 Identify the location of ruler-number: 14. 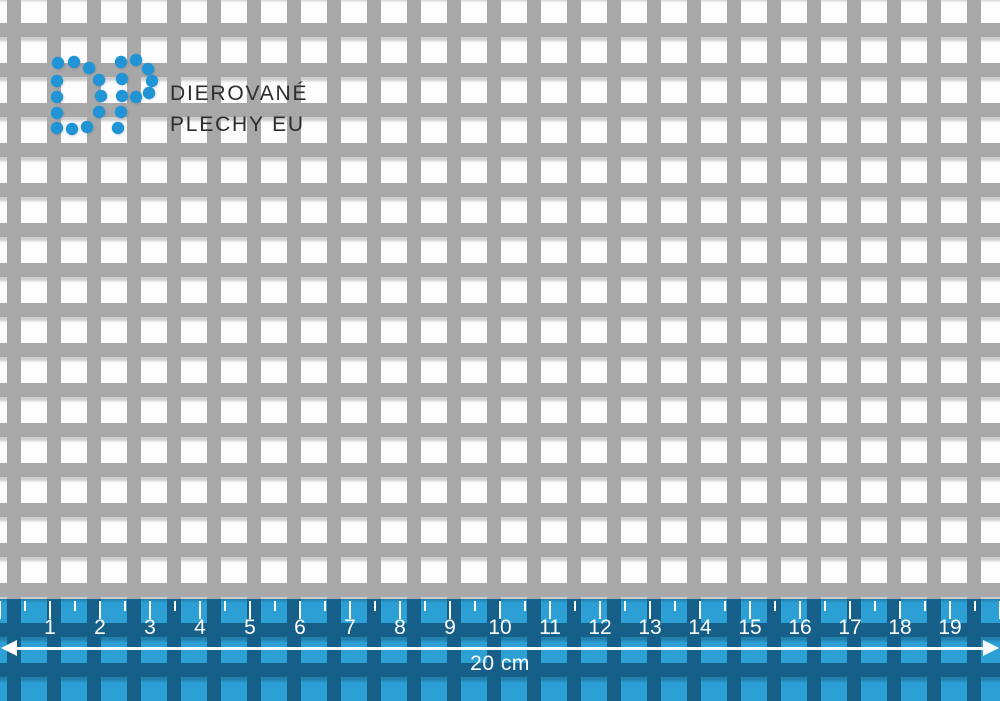
(700, 627).